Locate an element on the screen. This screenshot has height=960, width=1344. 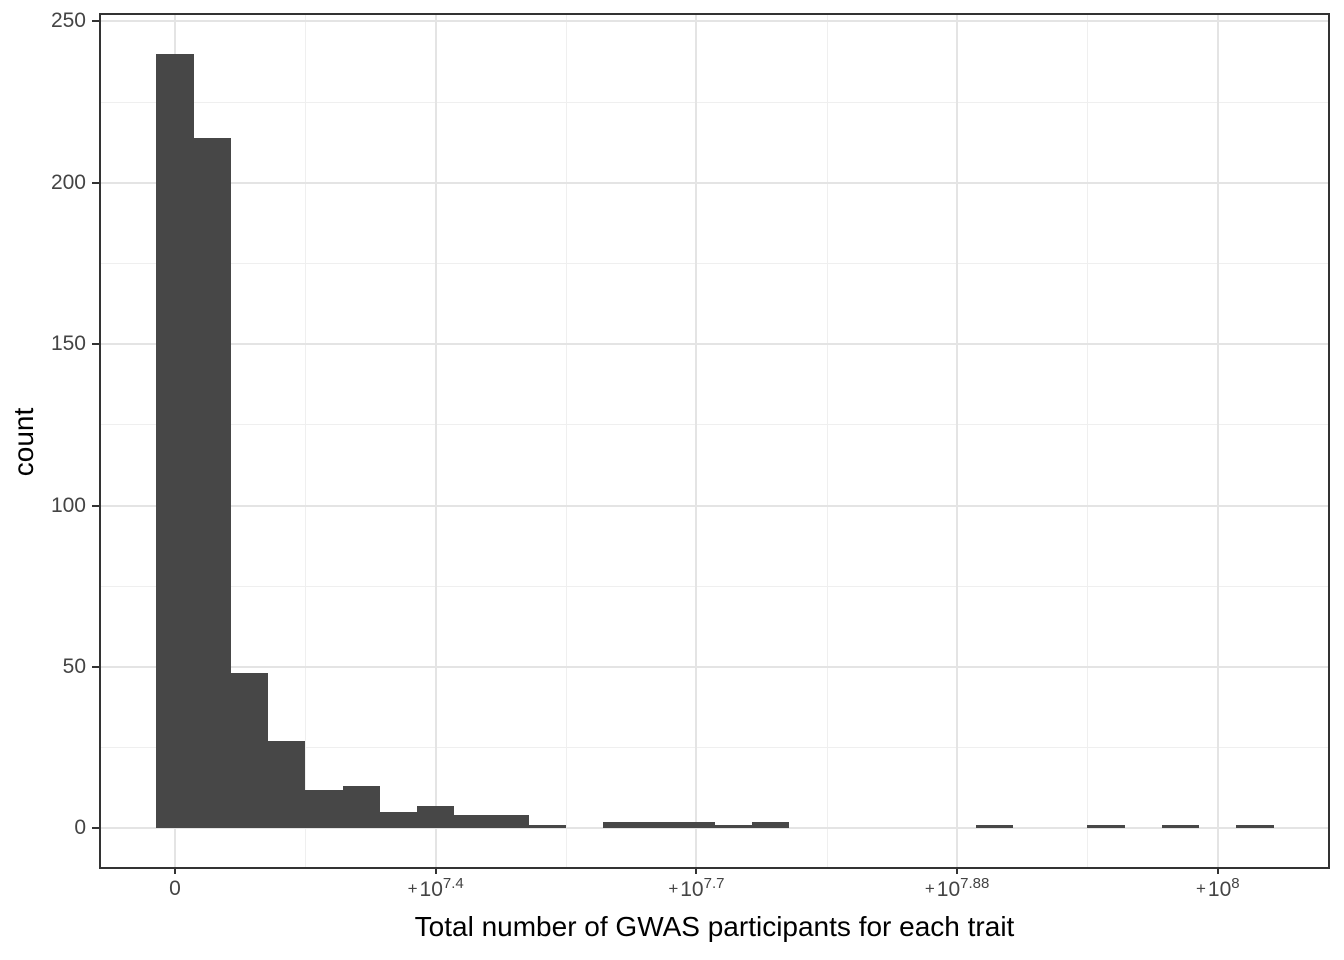
x-tick-label: +108 is located at coordinates (1218, 892).